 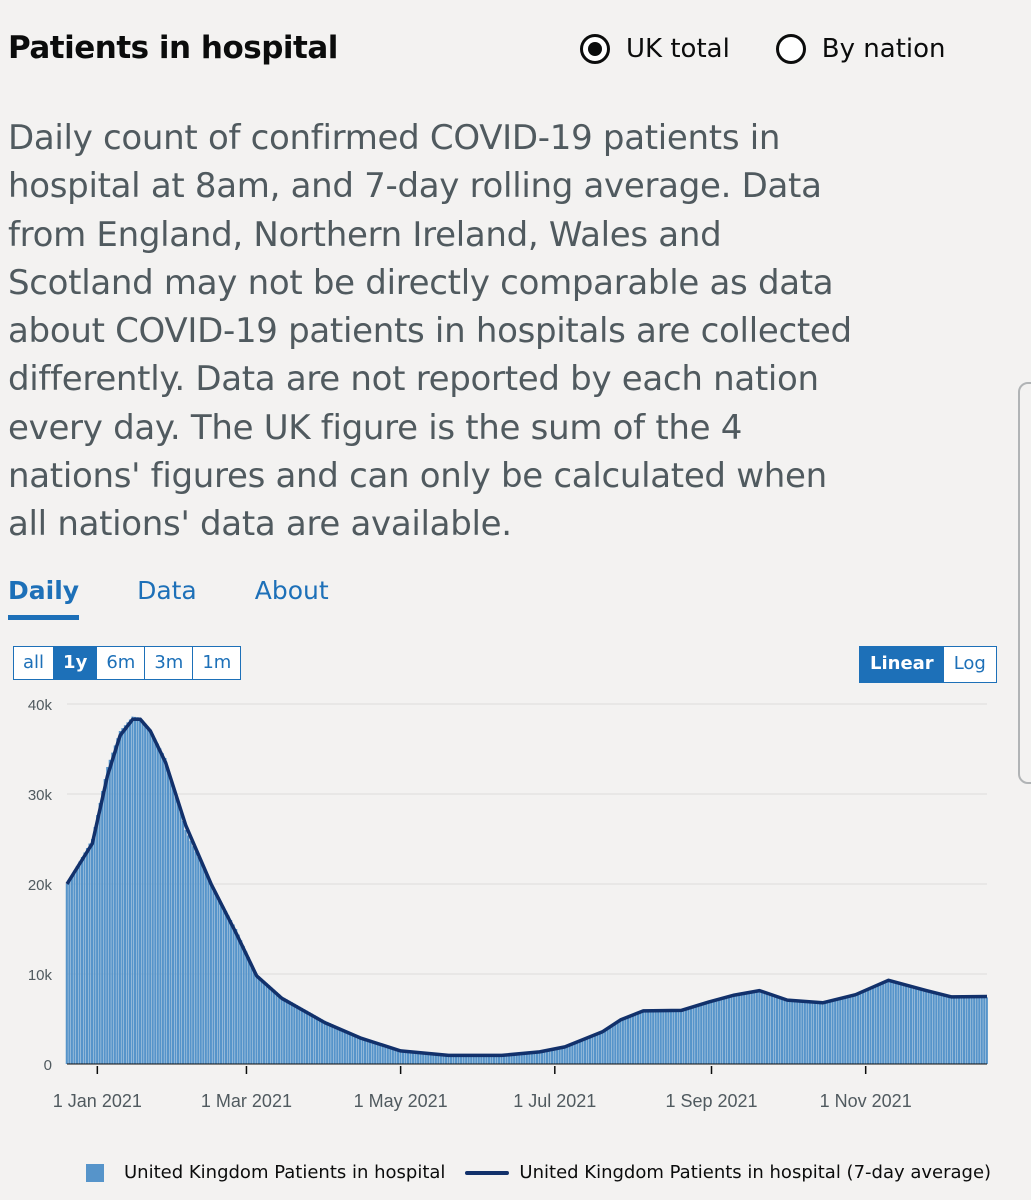 I want to click on scrollbar-handle, so click(x=1024, y=583).